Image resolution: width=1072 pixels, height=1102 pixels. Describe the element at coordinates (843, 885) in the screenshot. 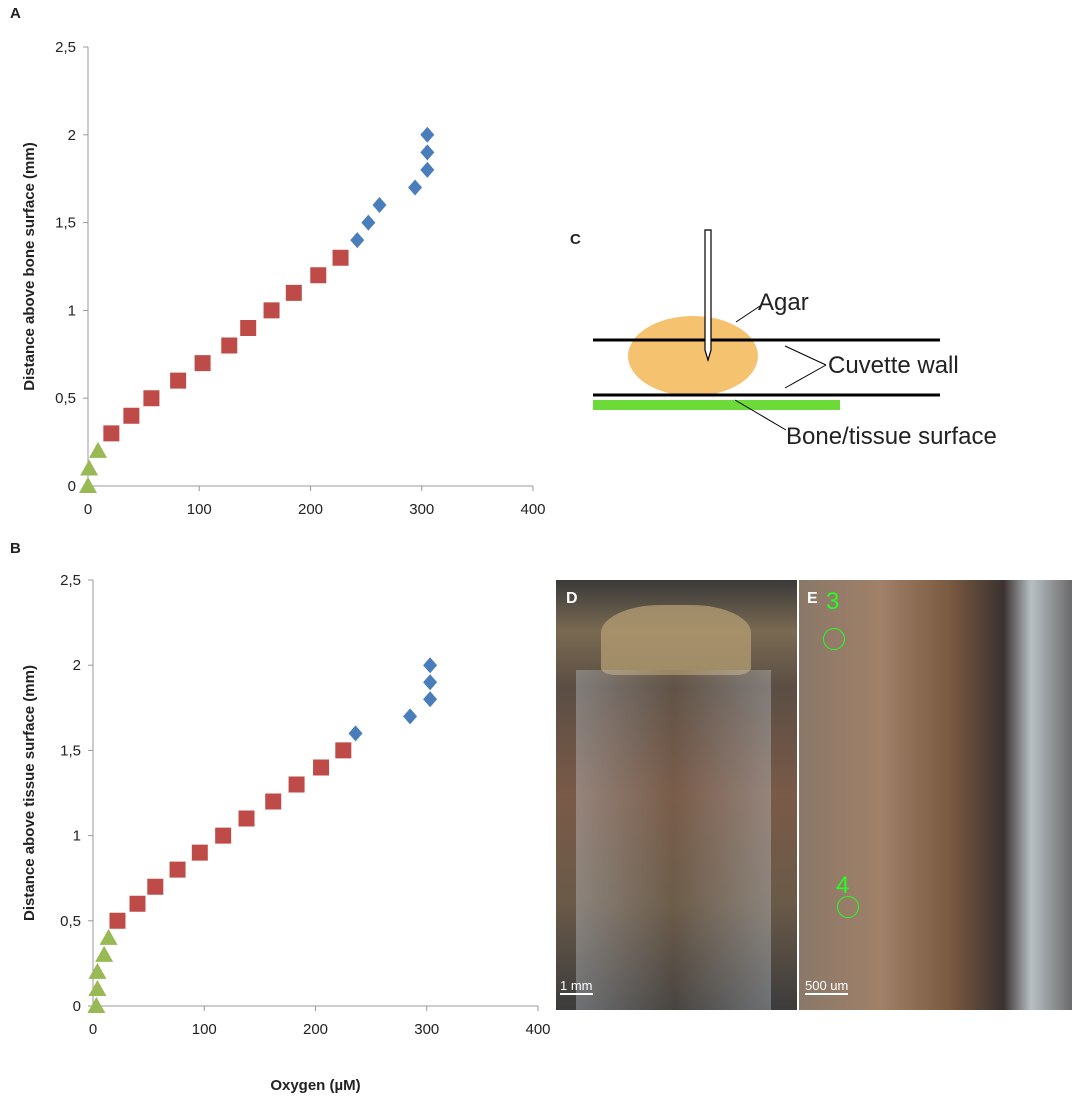

I see `site-label: 4` at that location.